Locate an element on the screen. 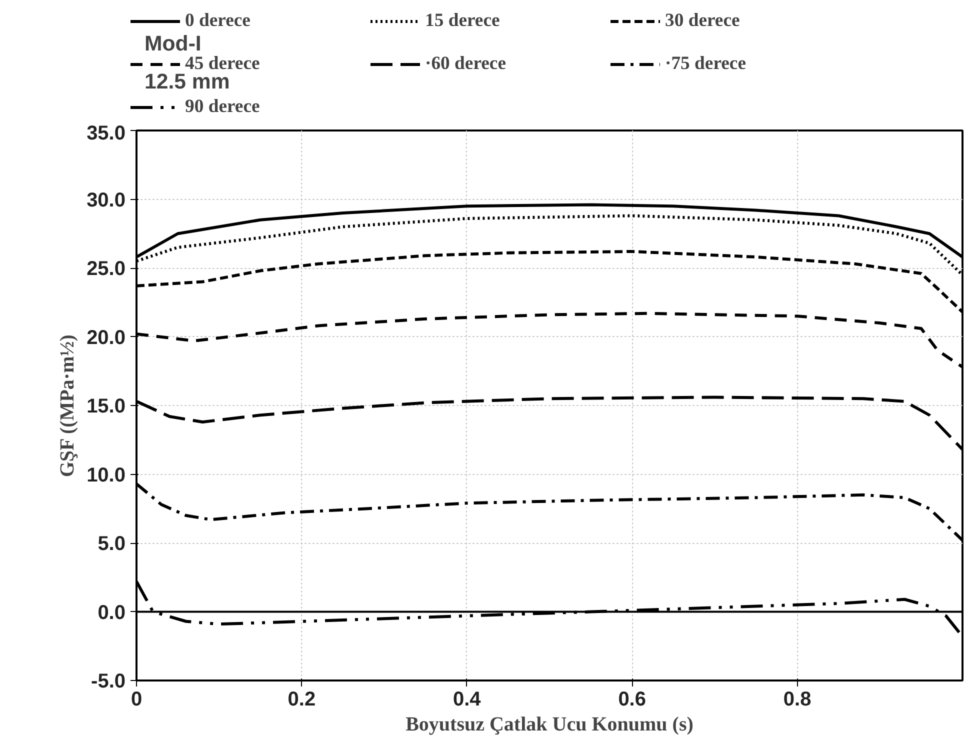 The height and width of the screenshot is (749, 966). y-tick-label: 25.0 is located at coordinates (106, 269).